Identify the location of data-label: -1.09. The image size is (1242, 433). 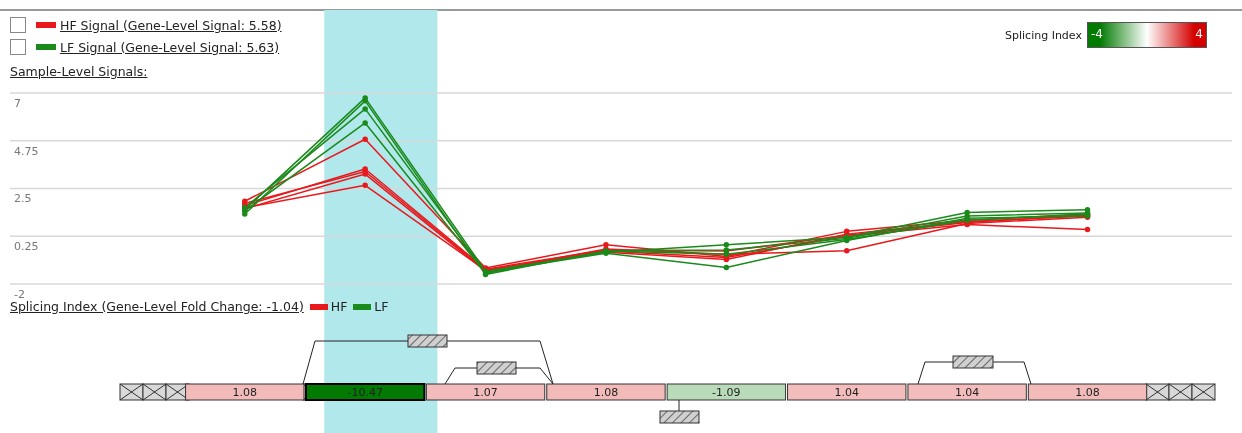
(726, 392).